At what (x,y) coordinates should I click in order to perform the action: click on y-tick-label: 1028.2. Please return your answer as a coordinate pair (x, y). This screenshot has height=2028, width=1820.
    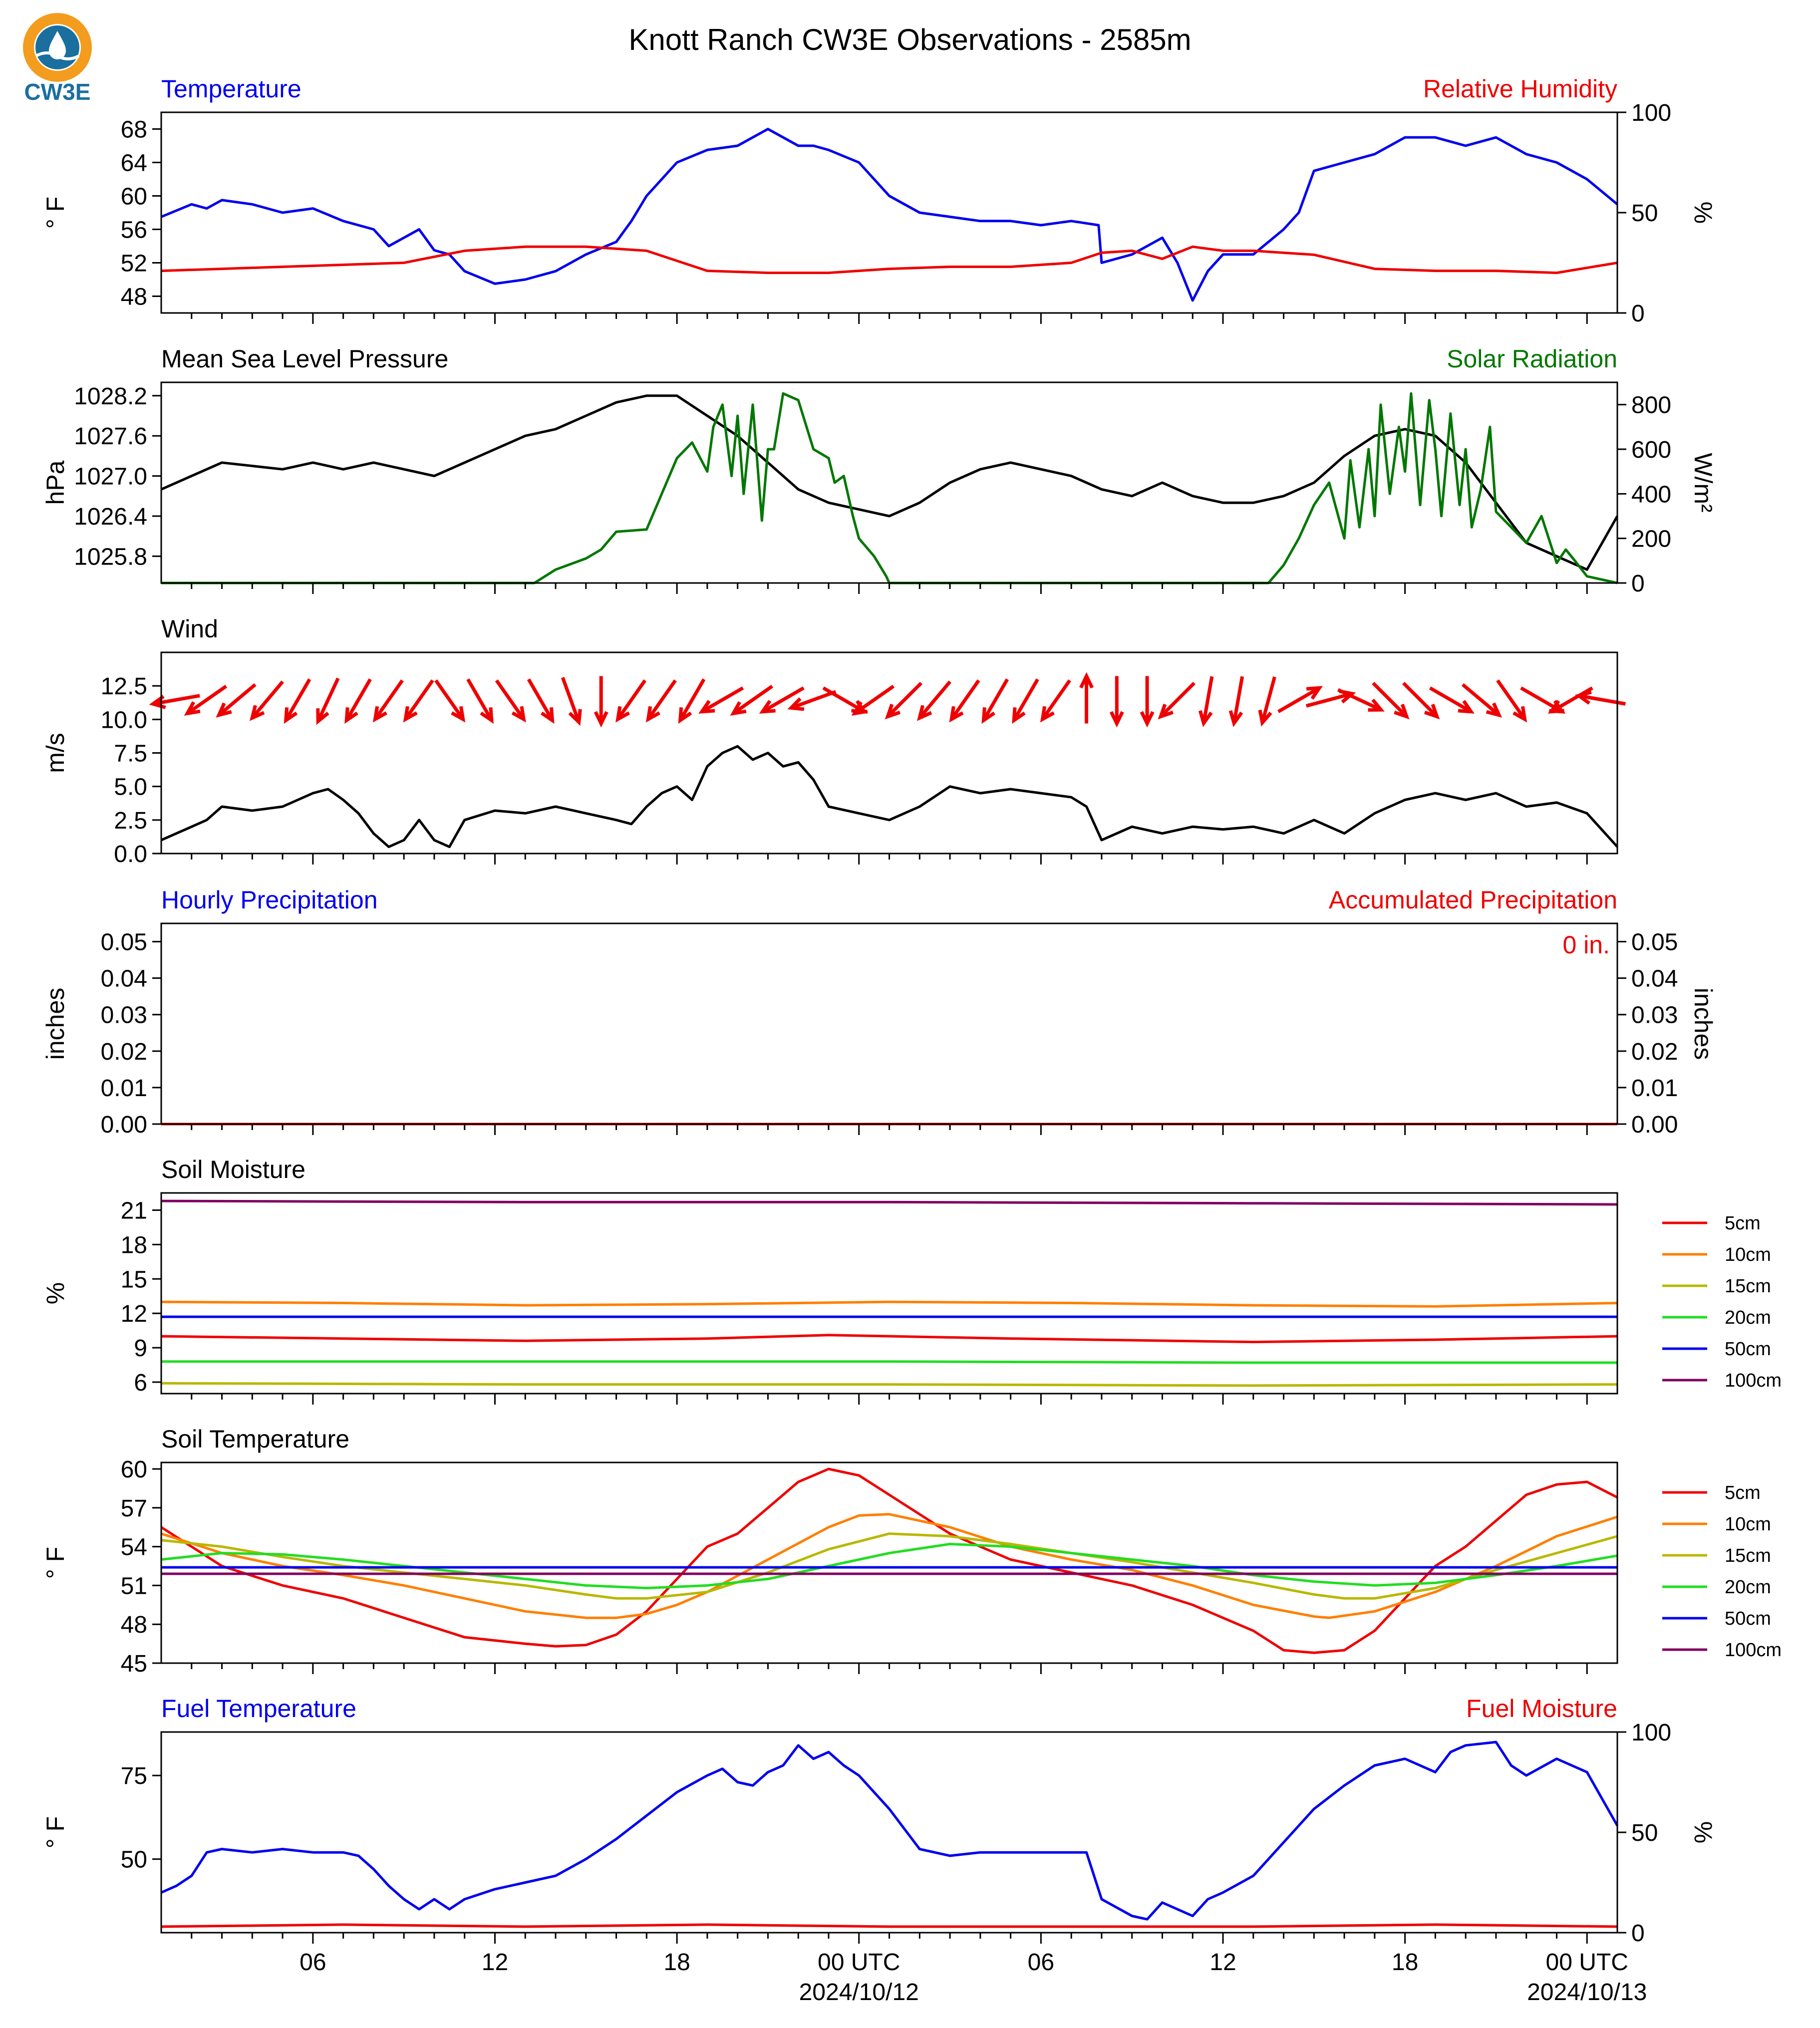
    Looking at the image, I should click on (110, 396).